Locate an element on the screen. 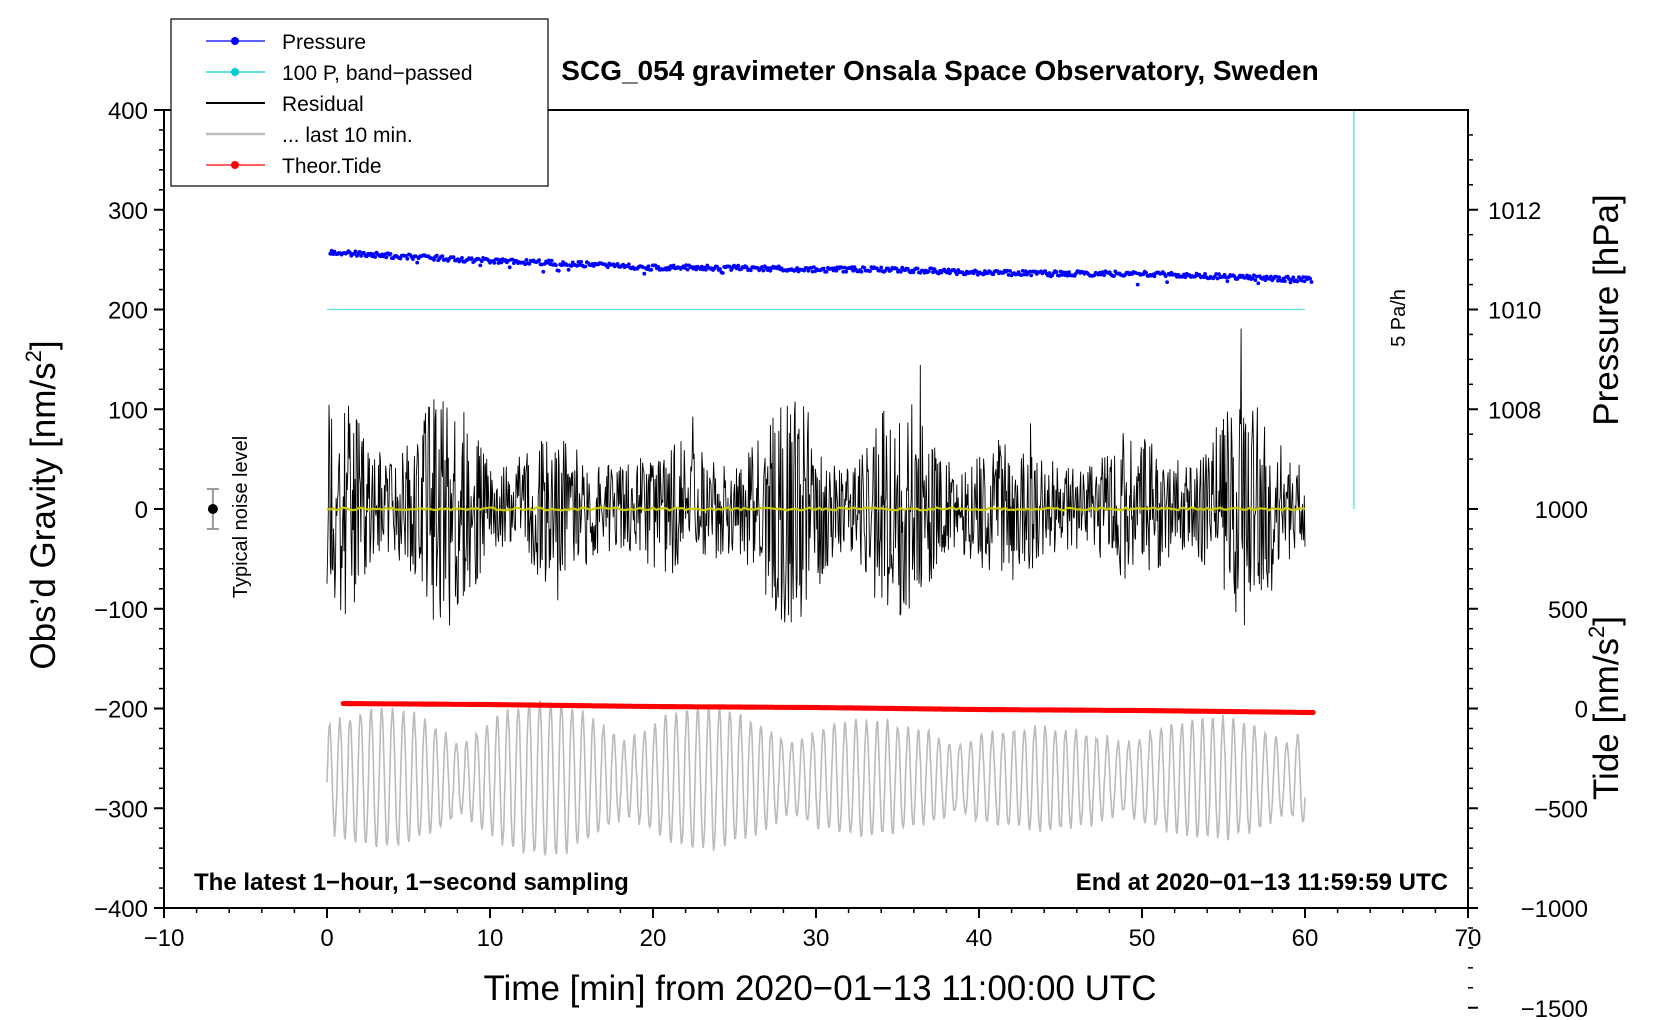  tide-tick-label: −500 is located at coordinates (1561, 809).